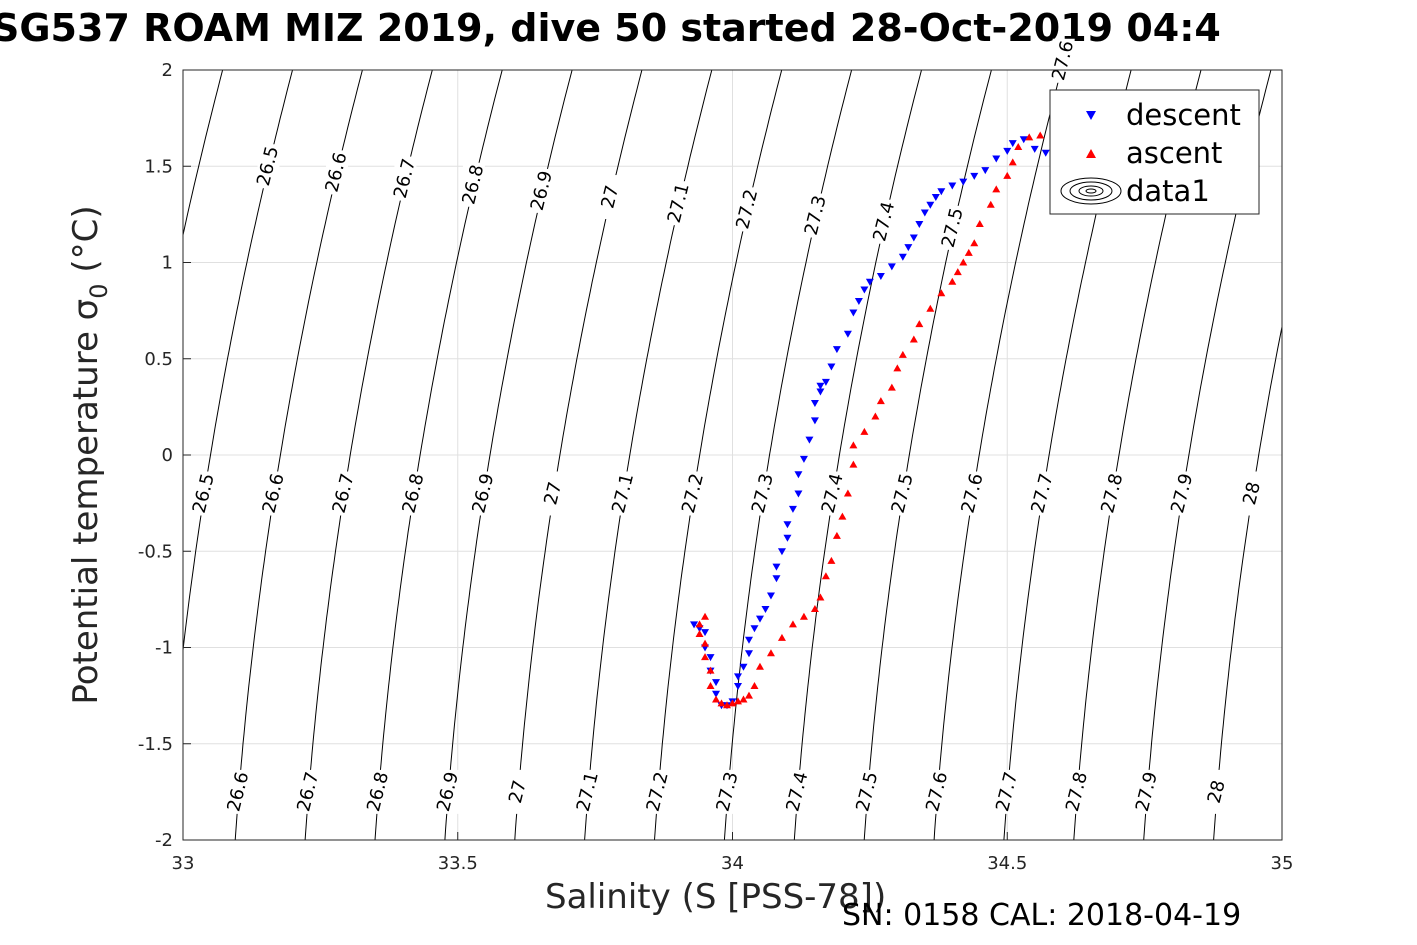  I want to click on y-axis-symbol: σ, so click(86, 309).